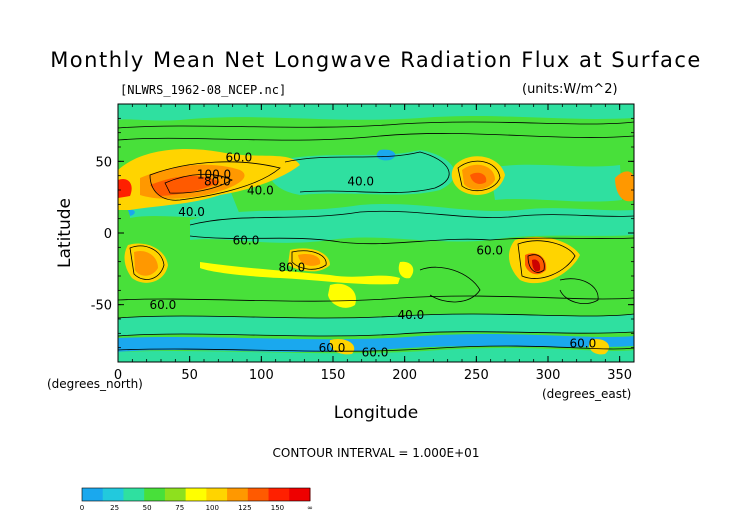  What do you see at coordinates (189, 375) in the screenshot?
I see `x-tick-label: 50` at bounding box center [189, 375].